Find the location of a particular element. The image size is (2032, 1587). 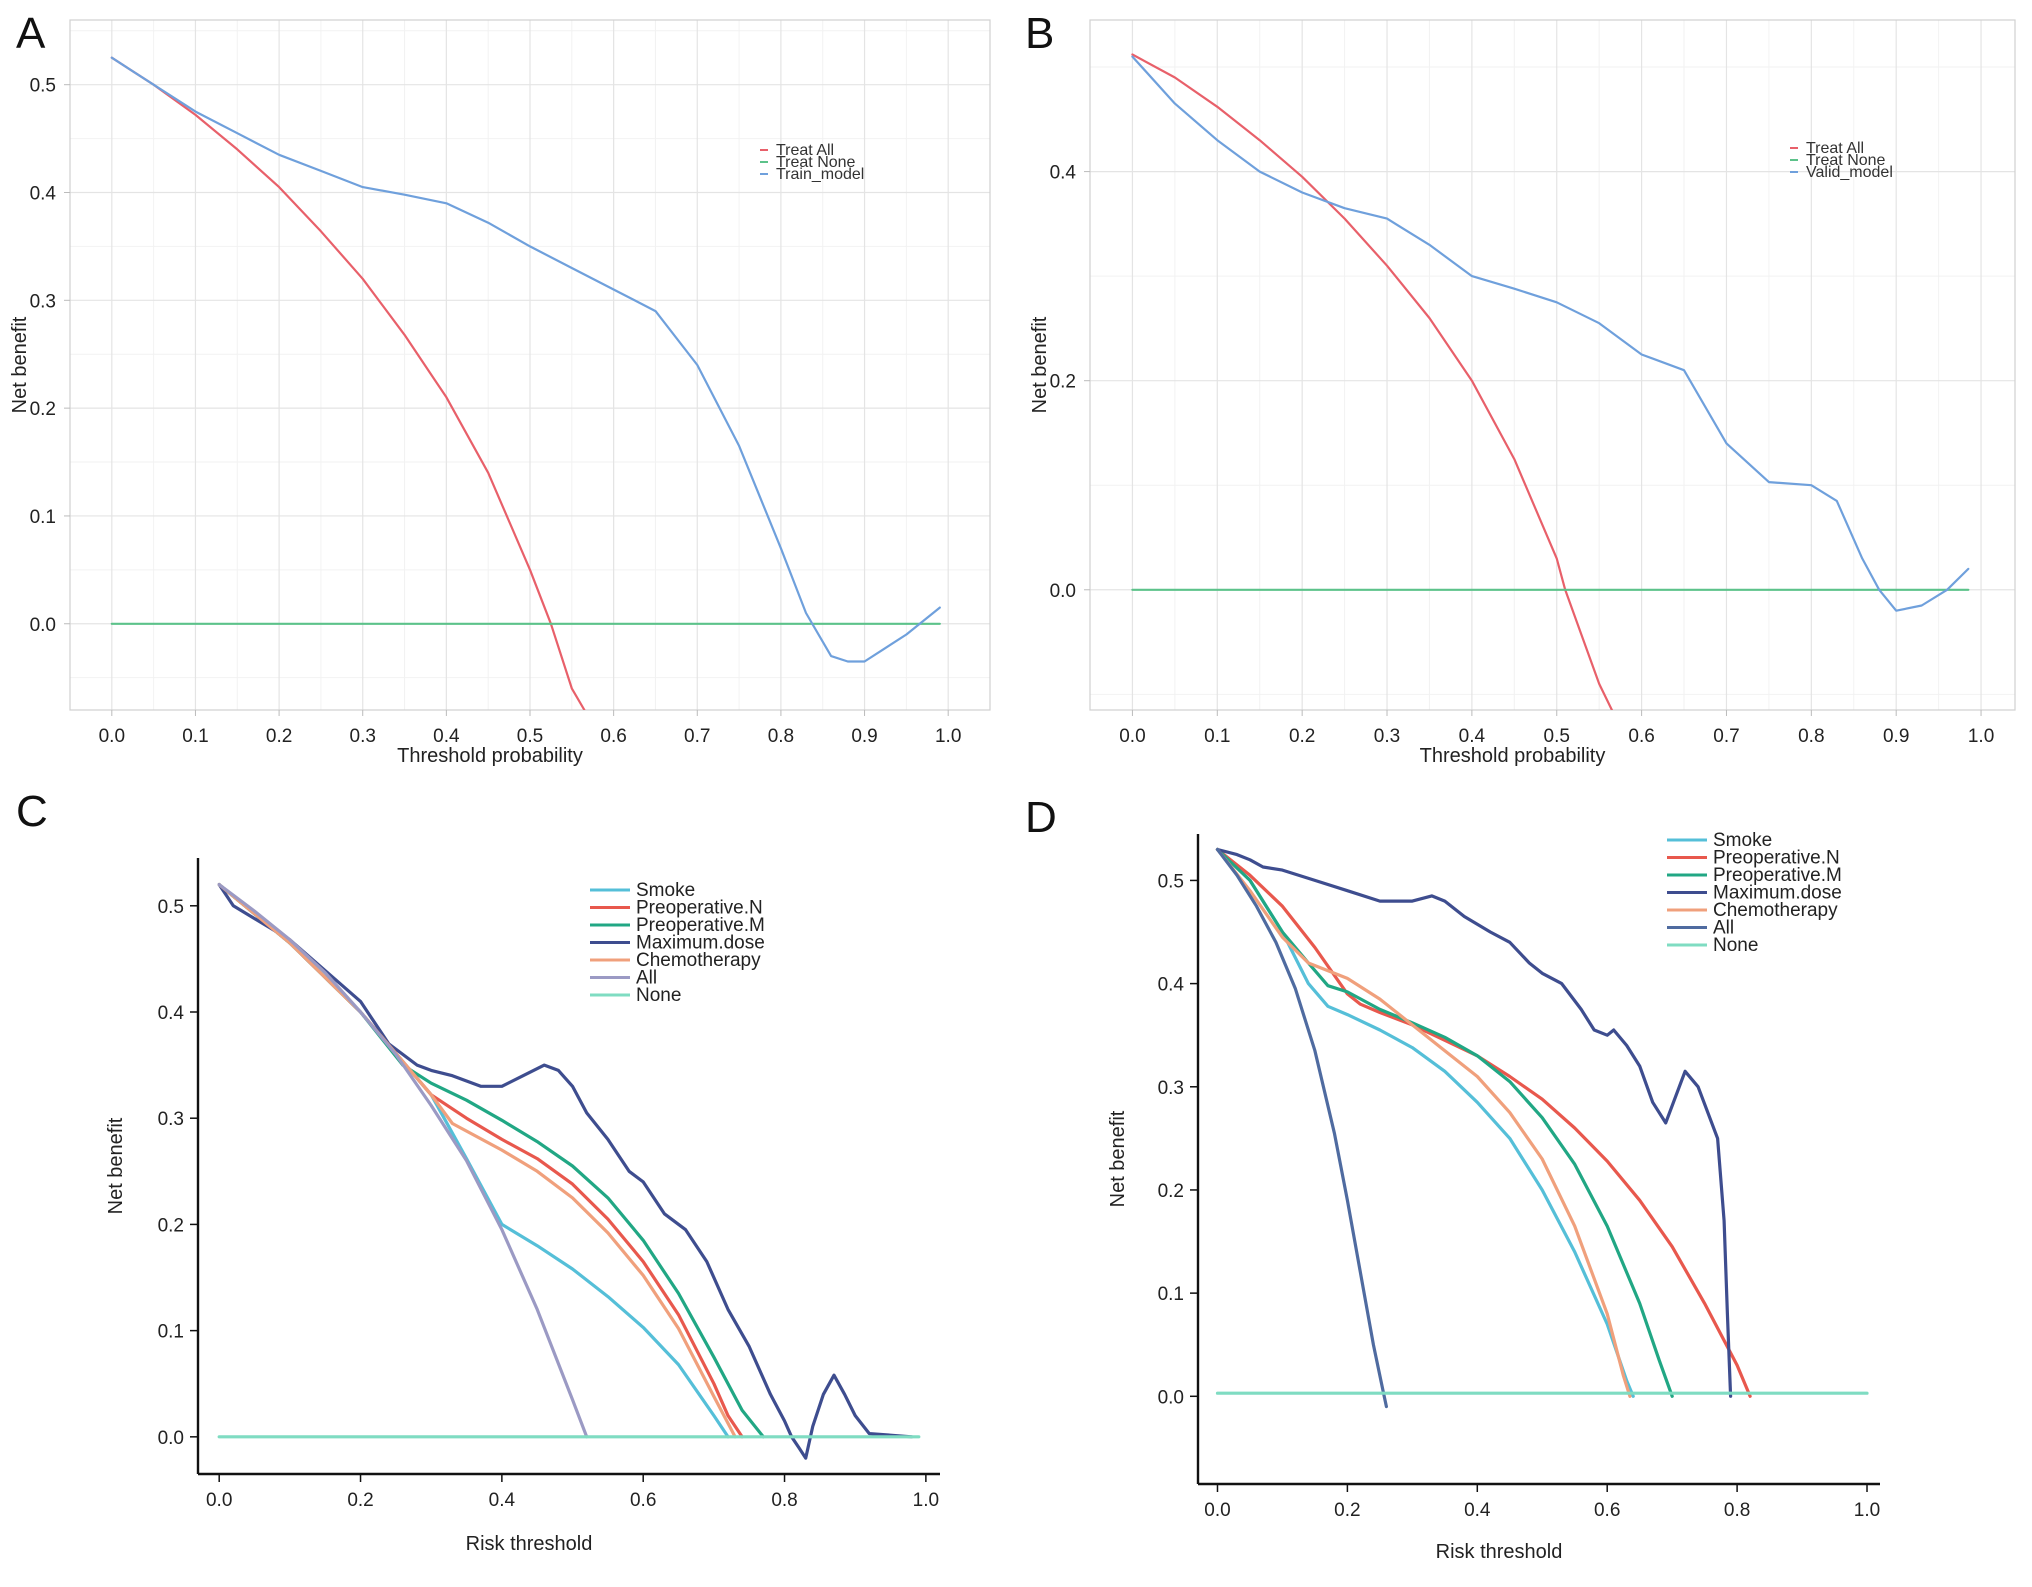

panel-letter-a: A is located at coordinates (31, 33).